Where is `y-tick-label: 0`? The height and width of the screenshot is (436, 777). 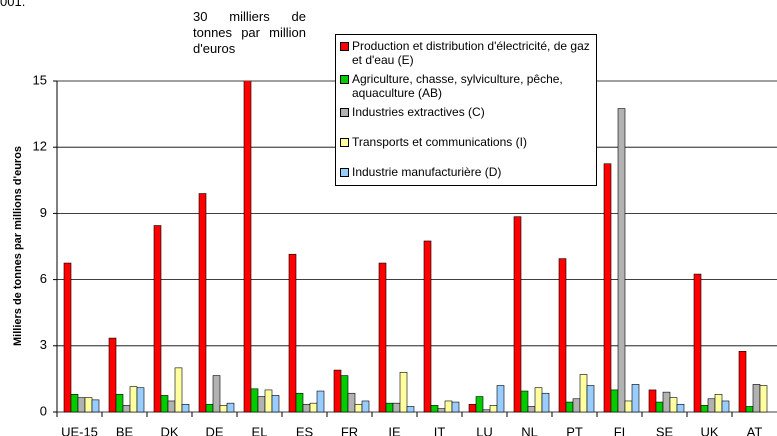 y-tick-label: 0 is located at coordinates (43, 410).